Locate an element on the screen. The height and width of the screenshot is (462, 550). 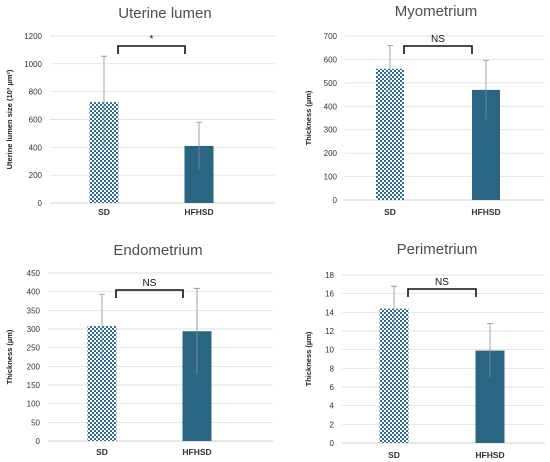
perimetrium-category-label-sd: SD is located at coordinates (394, 455).